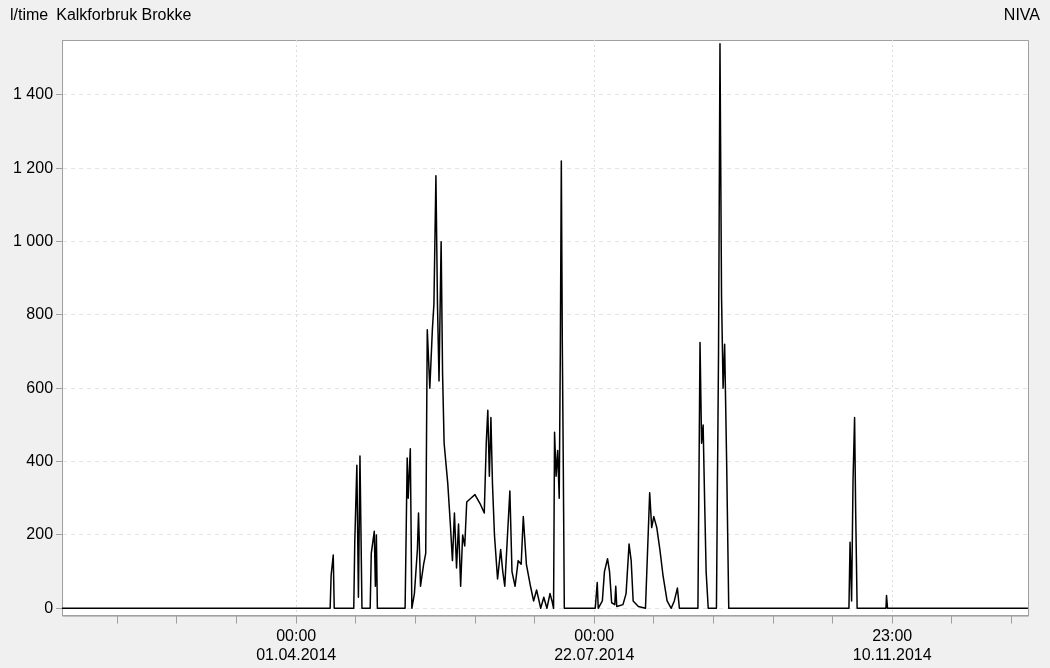  I want to click on y-tick-label: 800, so click(40, 314).